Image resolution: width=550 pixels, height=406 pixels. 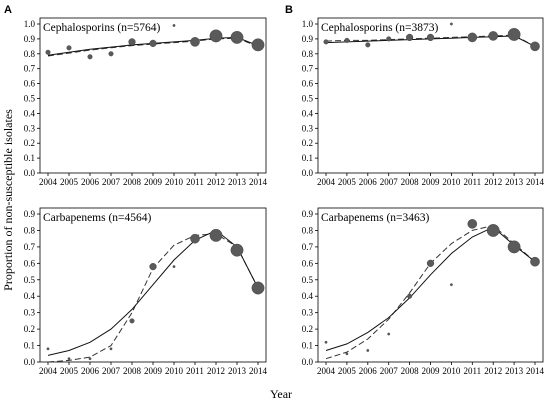 What do you see at coordinates (8, 200) in the screenshot?
I see `y-axis-title: Proportion of non-susceptible isolates` at bounding box center [8, 200].